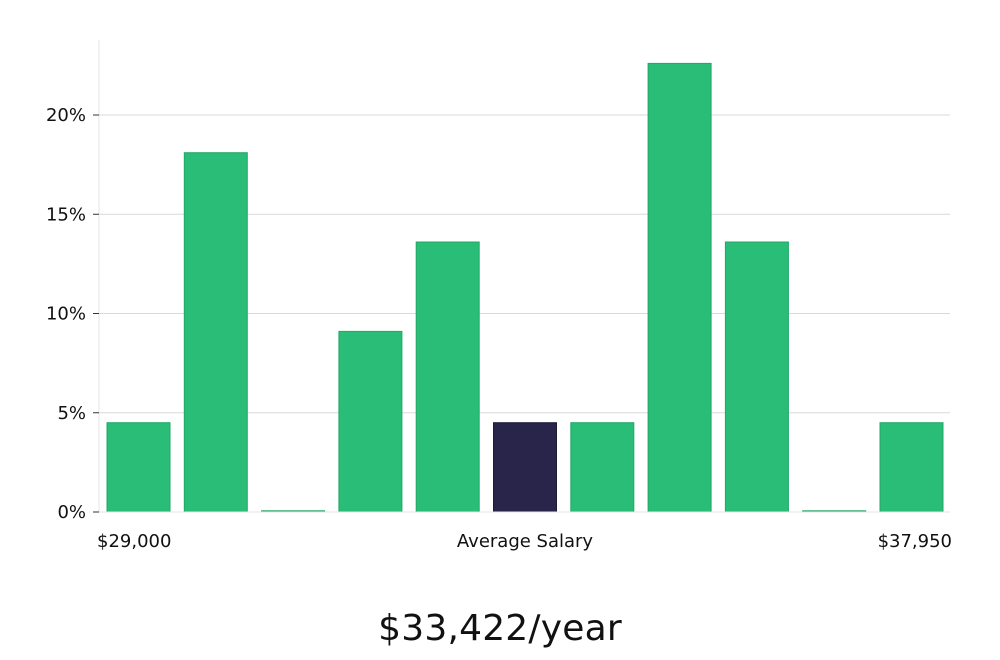 Image resolution: width=1000 pixels, height=660 pixels. I want to click on bar-average-salary, so click(525, 467).